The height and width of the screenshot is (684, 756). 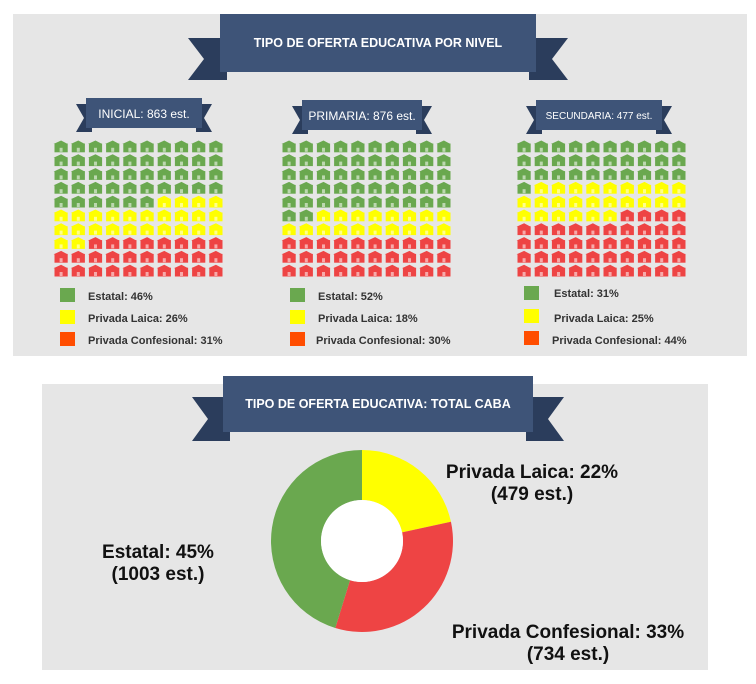 What do you see at coordinates (568, 654) in the screenshot?
I see `label-confesional-count: (734 est.)` at bounding box center [568, 654].